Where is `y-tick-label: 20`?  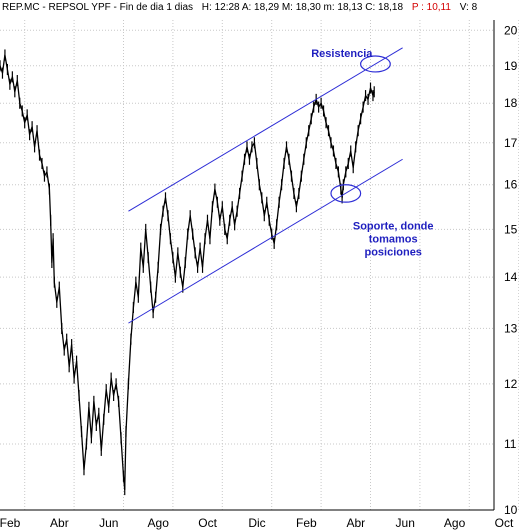
y-tick-label: 20 is located at coordinates (511, 30).